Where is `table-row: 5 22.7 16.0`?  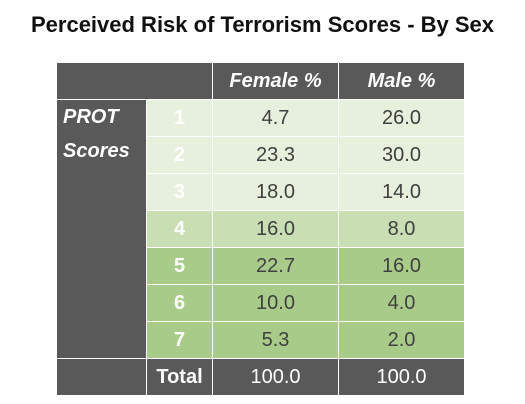 table-row: 5 22.7 16.0 is located at coordinates (261, 266).